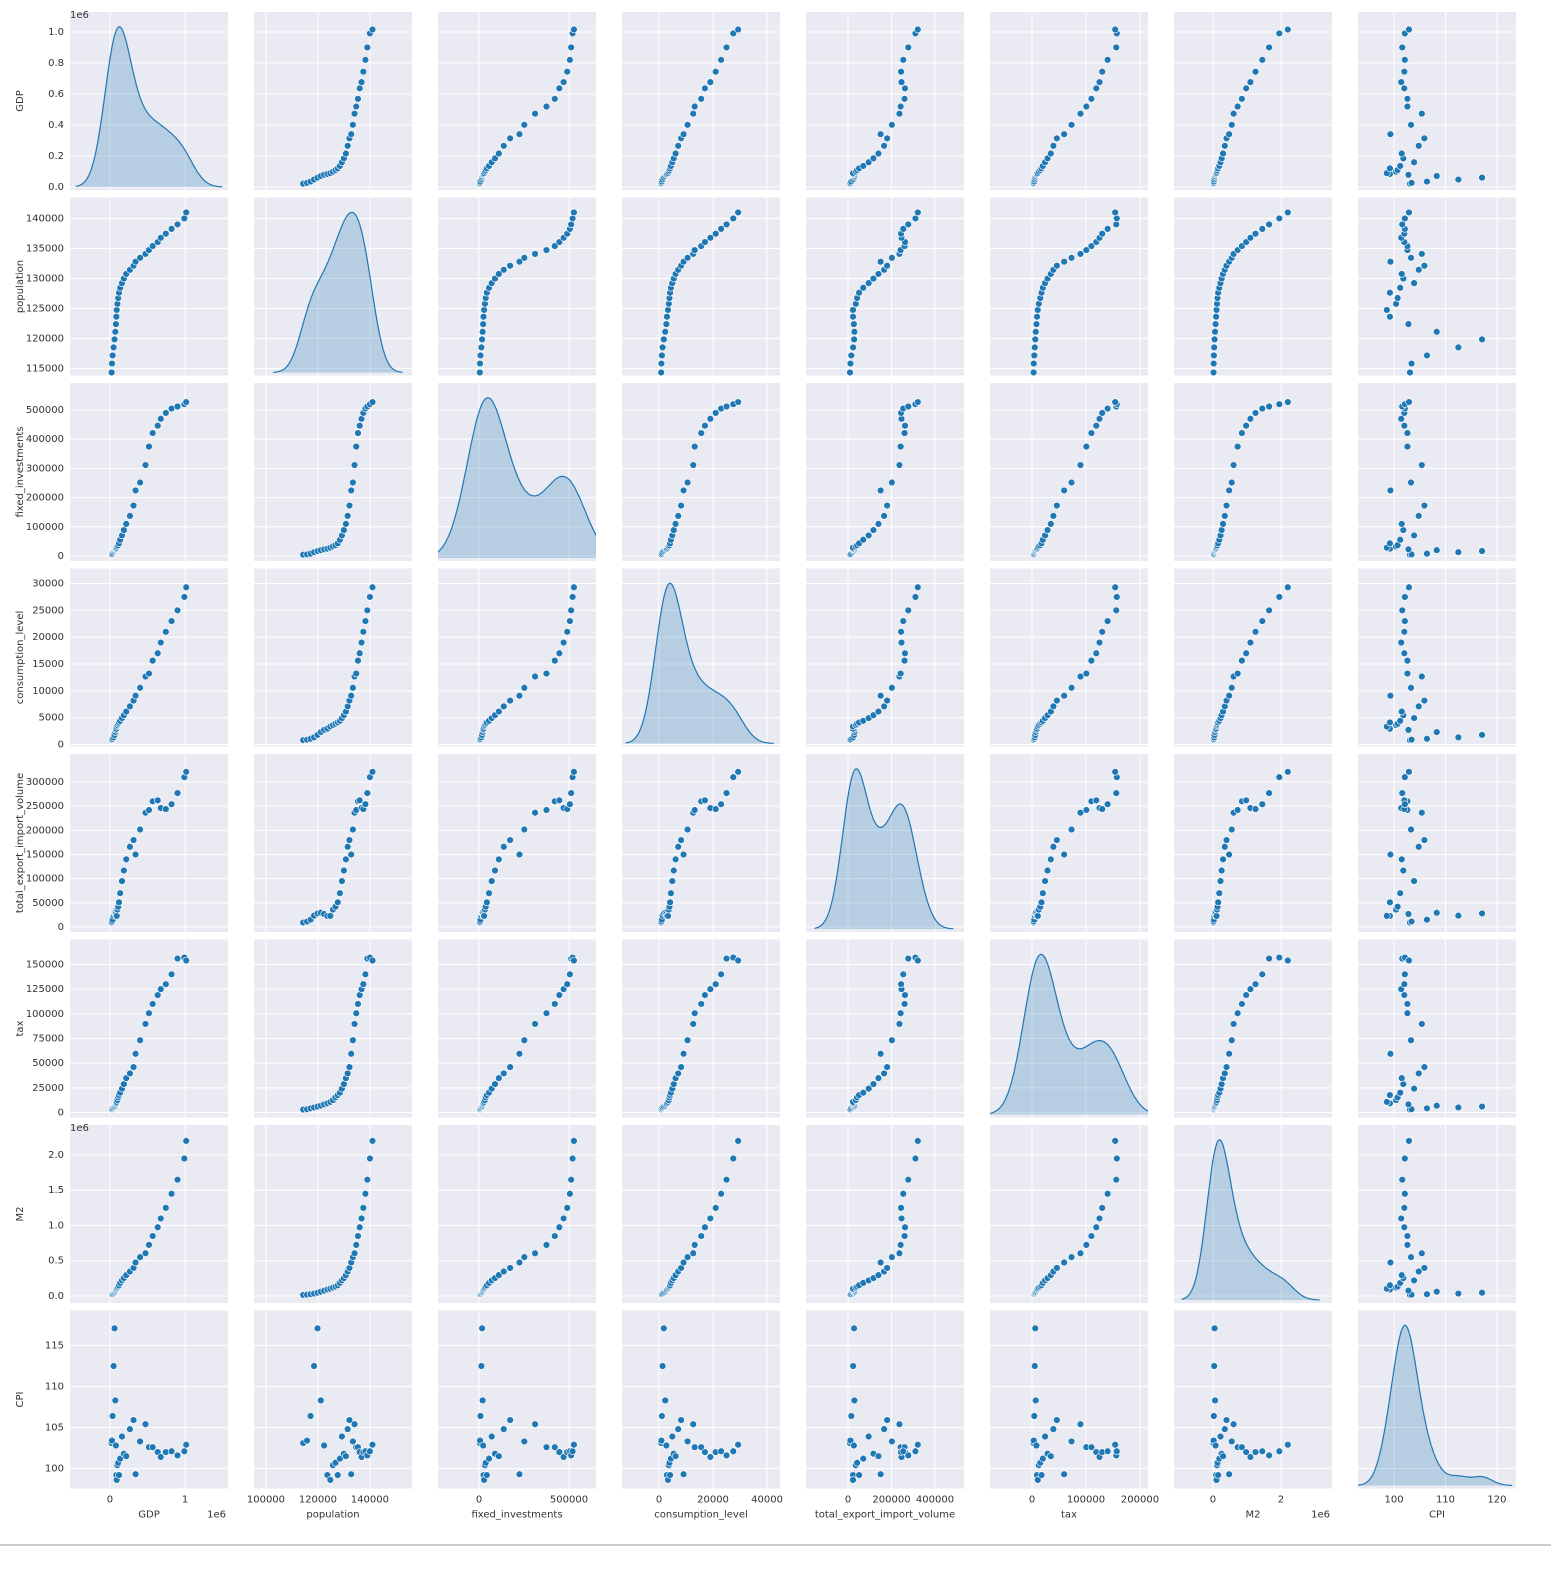 The width and height of the screenshot is (1551, 1585). Describe the element at coordinates (318, 1500) in the screenshot. I see `x-tick-label: 120000` at that location.